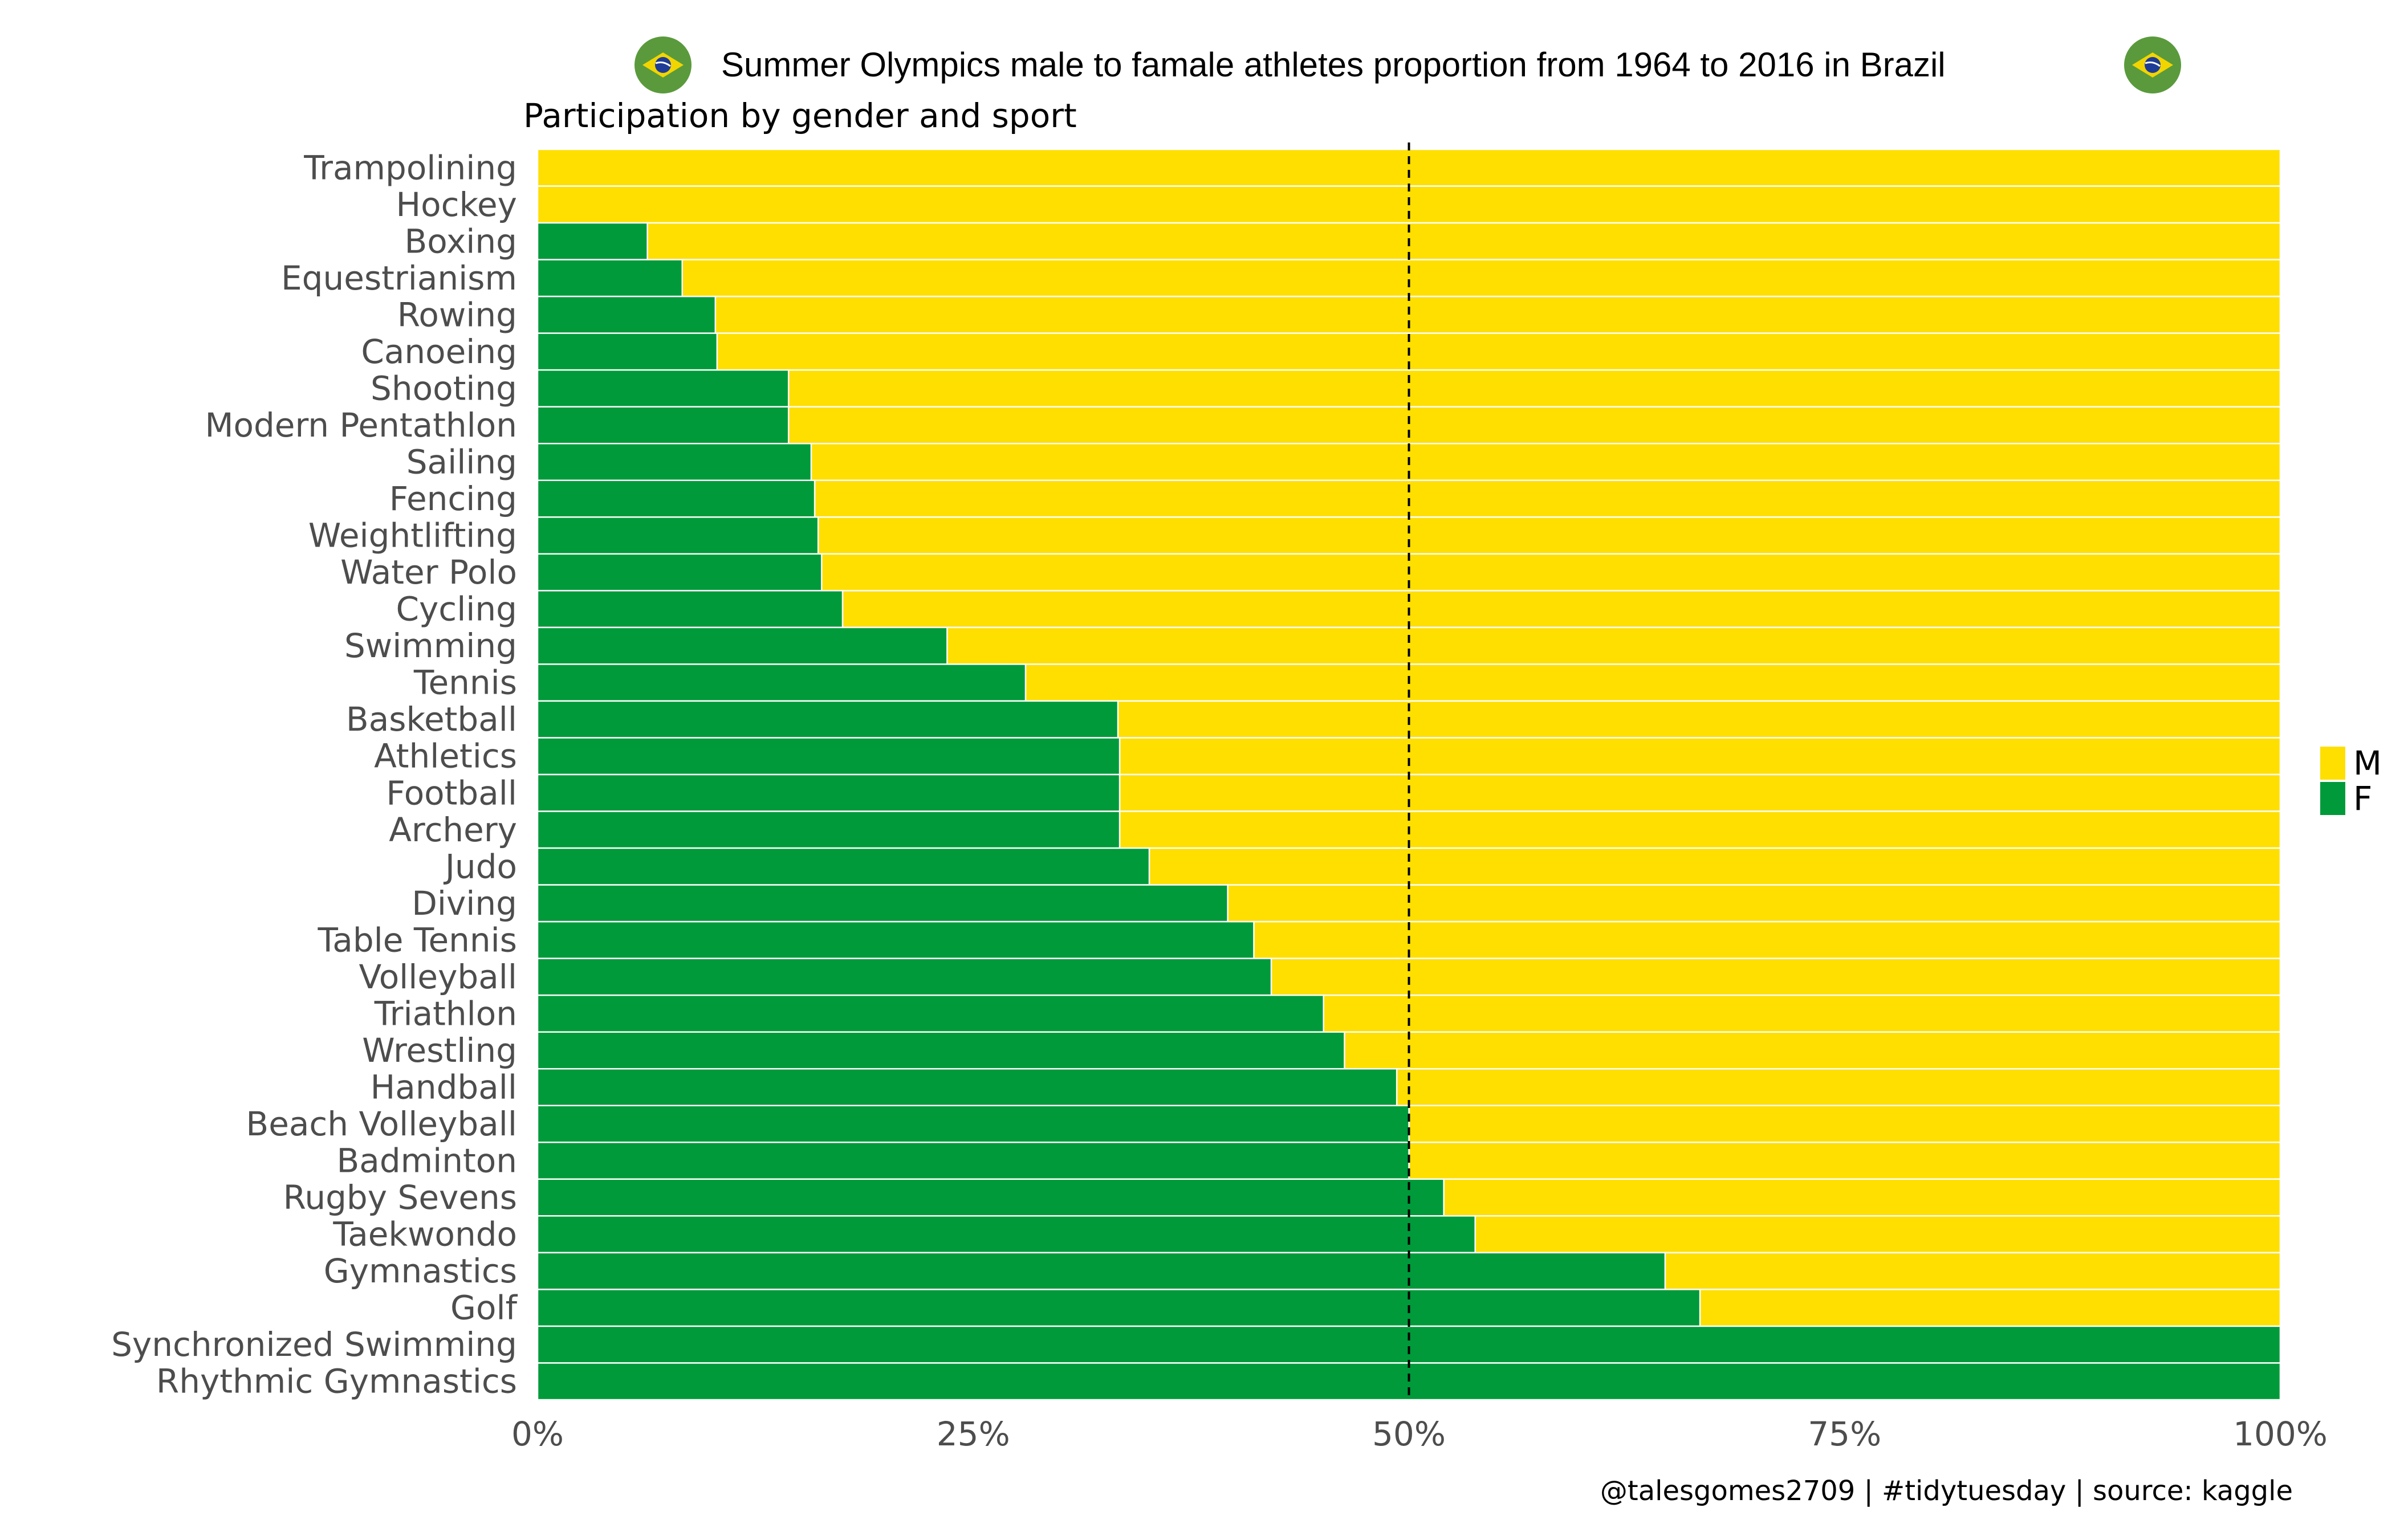 The image size is (2408, 1532). I want to click on category-label-diving: Diving, so click(464, 903).